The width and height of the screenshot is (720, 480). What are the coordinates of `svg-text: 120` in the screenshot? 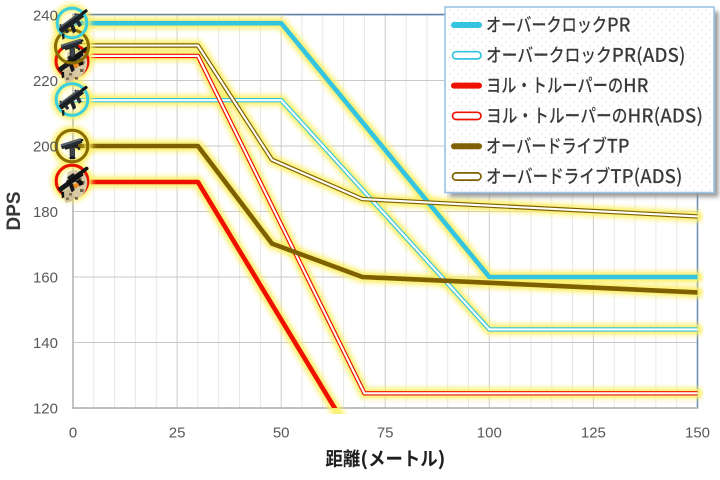 It's located at (45, 408).